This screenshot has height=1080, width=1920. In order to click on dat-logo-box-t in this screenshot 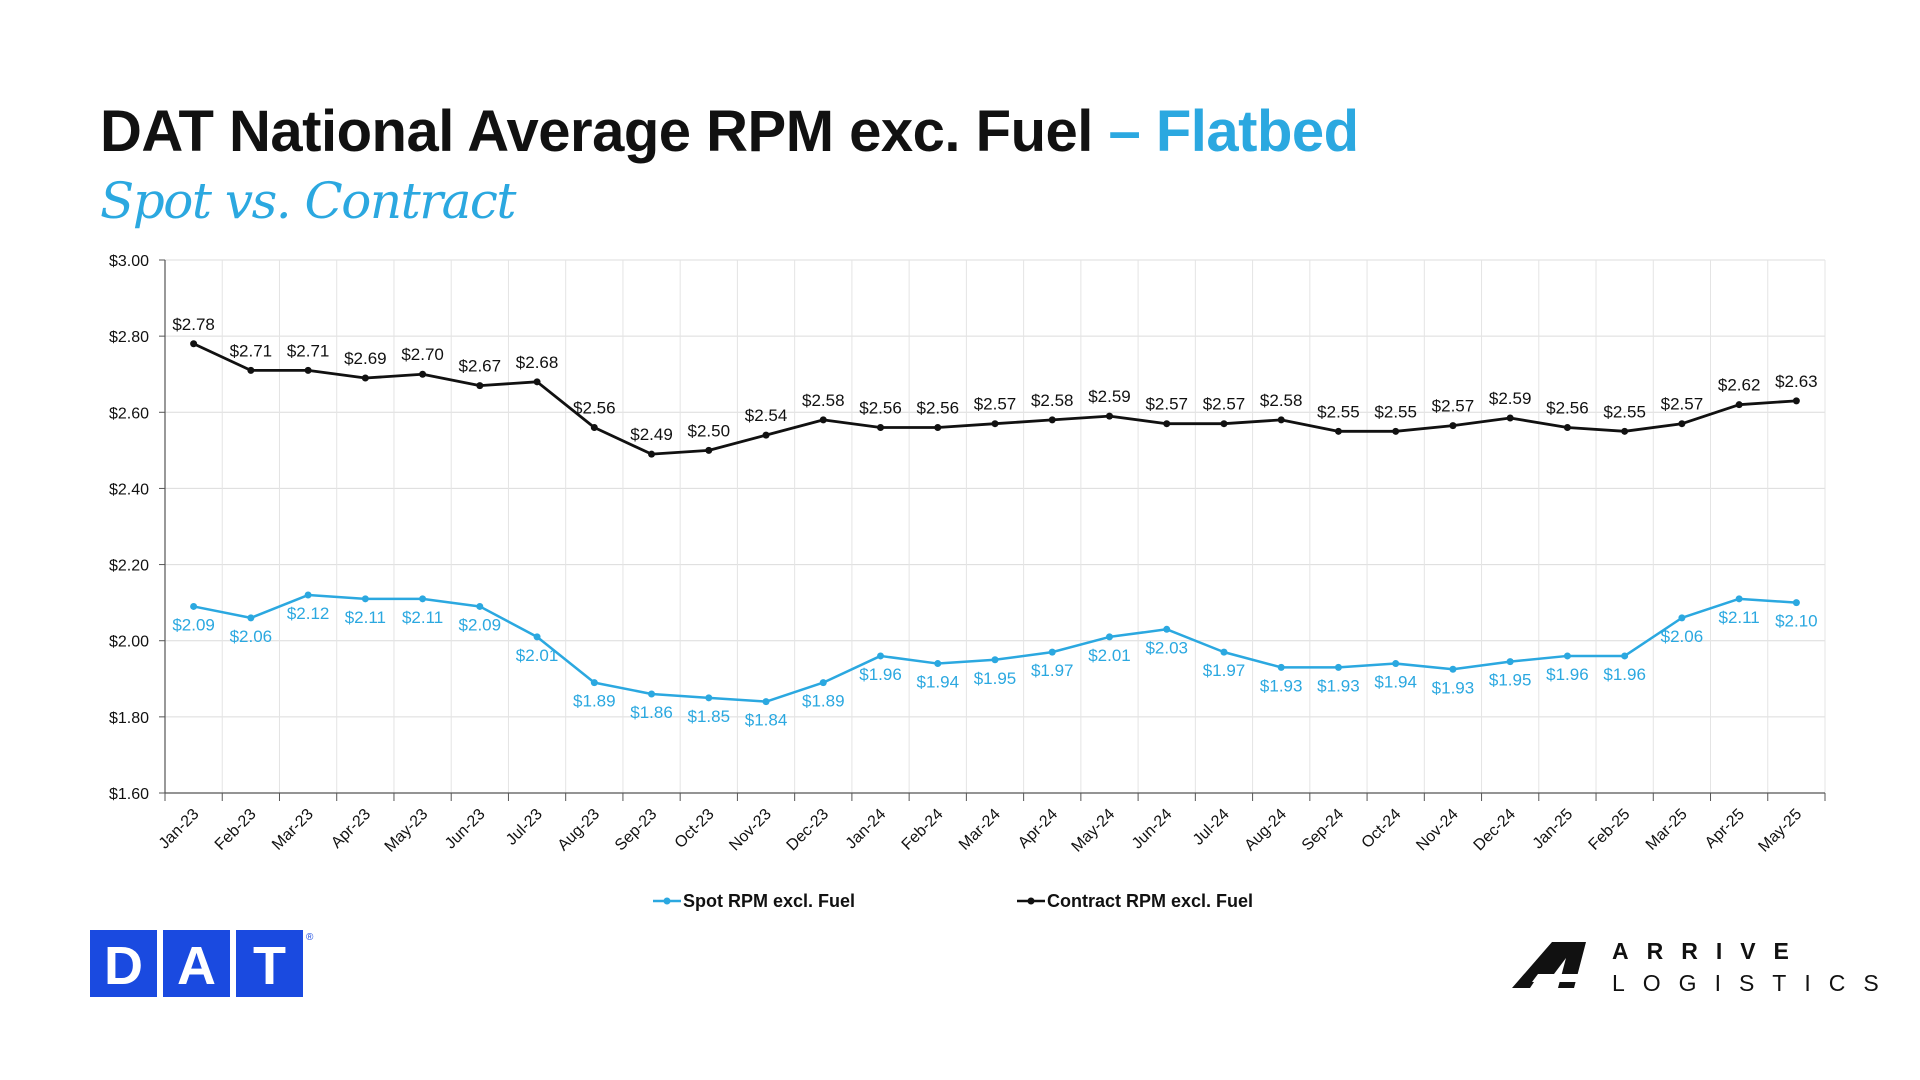, I will do `click(269, 963)`.